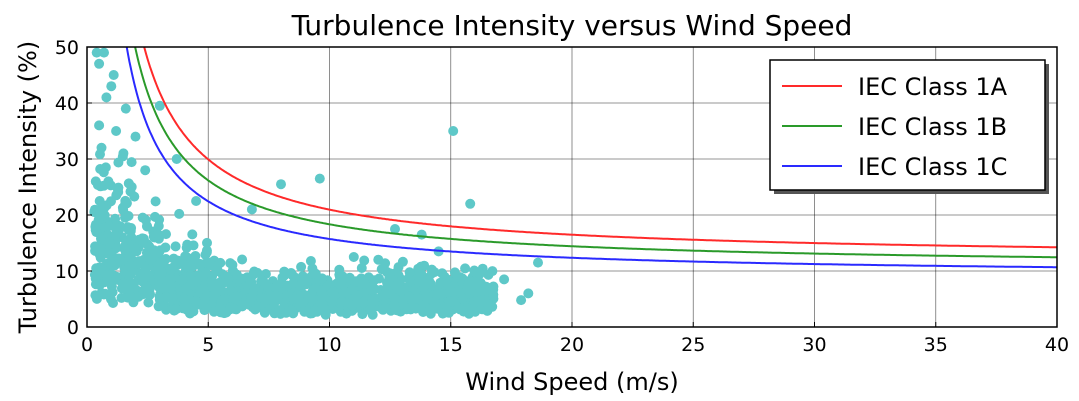 The height and width of the screenshot is (401, 1079). I want to click on y-tick-label: 40, so click(67, 104).